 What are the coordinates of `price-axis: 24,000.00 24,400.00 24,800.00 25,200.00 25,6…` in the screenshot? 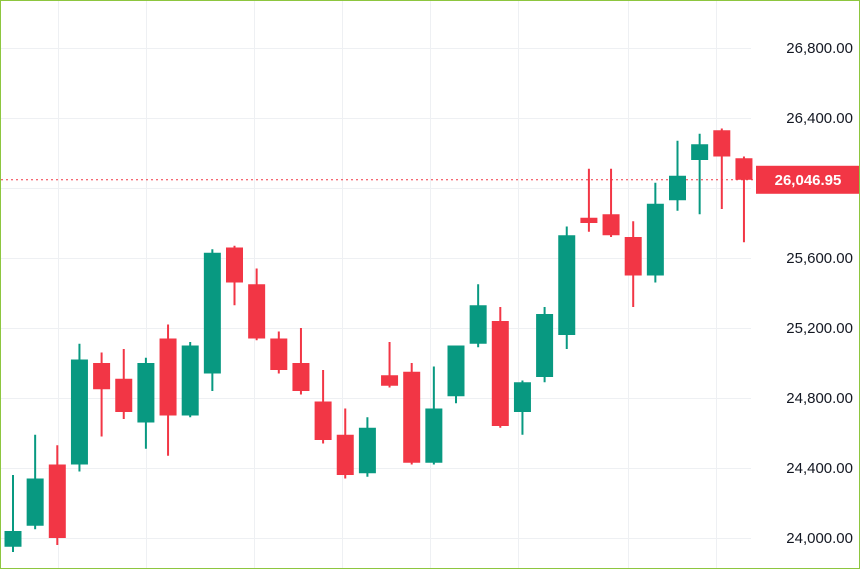 It's located at (819, 293).